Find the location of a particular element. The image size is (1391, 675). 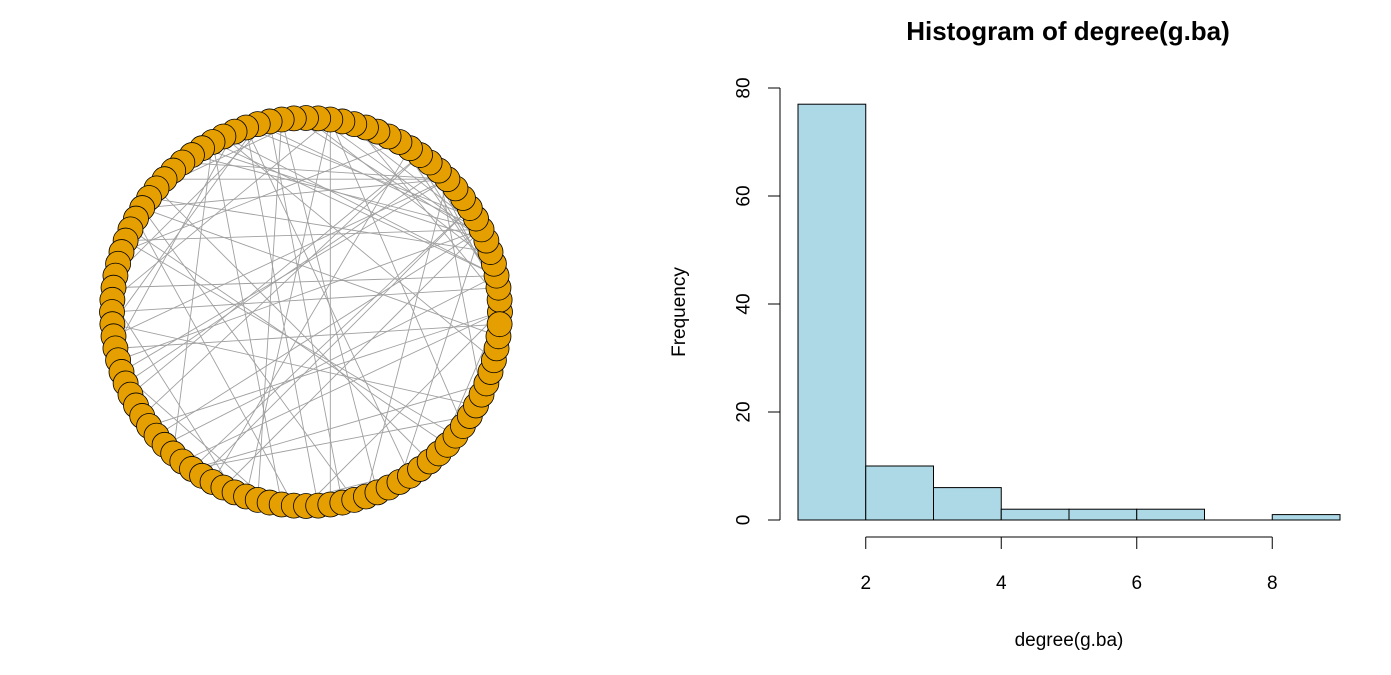

y-tick-label: 80 is located at coordinates (744, 87).